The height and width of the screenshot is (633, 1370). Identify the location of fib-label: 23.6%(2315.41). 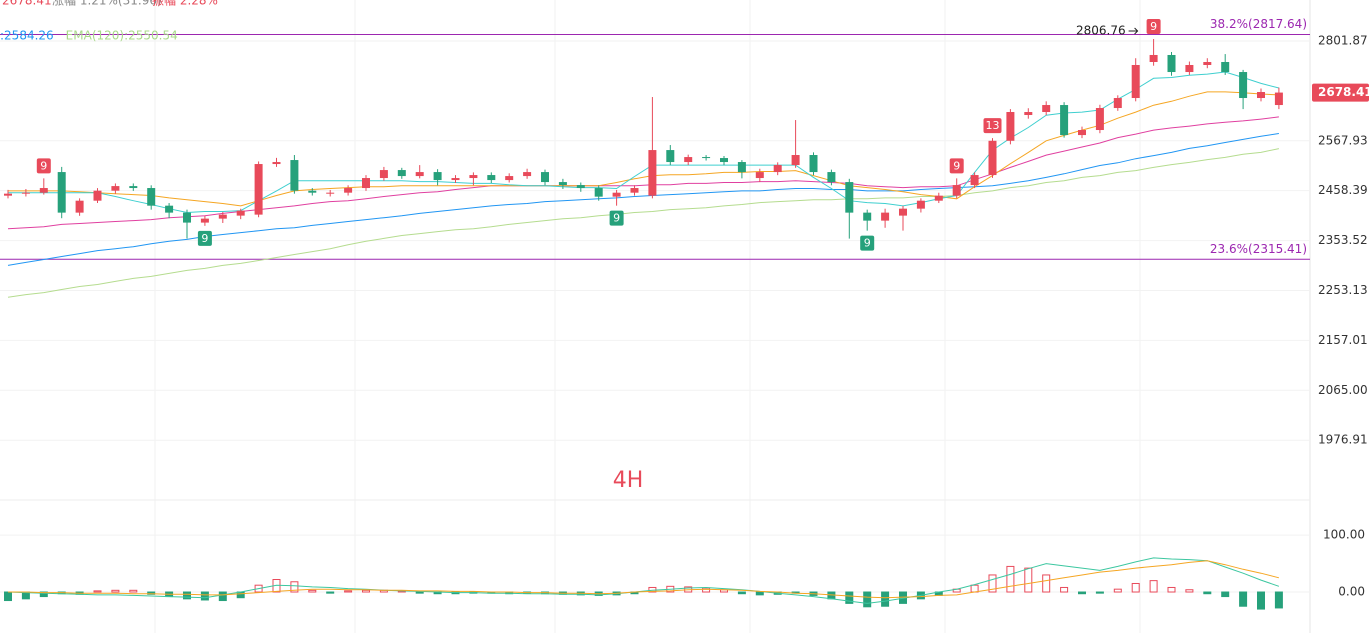
(1258, 249).